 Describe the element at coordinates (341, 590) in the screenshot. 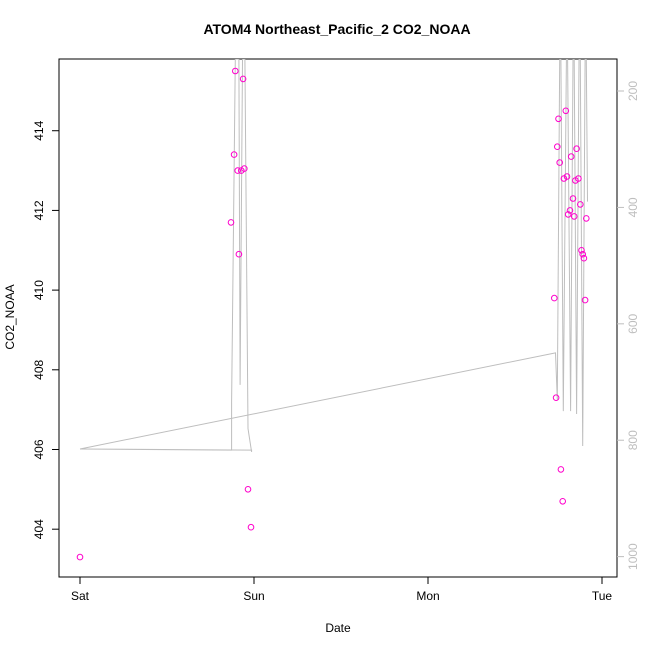

I see `x-axis: Sat Sun Mon Tue` at that location.